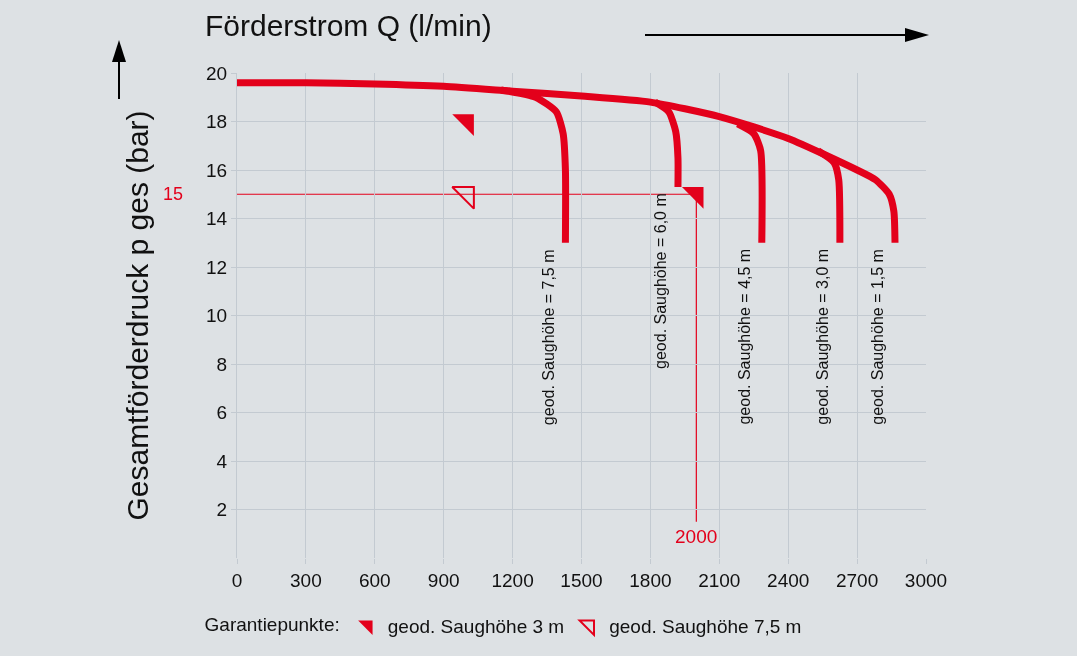 This screenshot has width=1077, height=656. What do you see at coordinates (138, 315) in the screenshot?
I see `y-axis-title: Gesamtförderdruck p ges (bar)` at bounding box center [138, 315].